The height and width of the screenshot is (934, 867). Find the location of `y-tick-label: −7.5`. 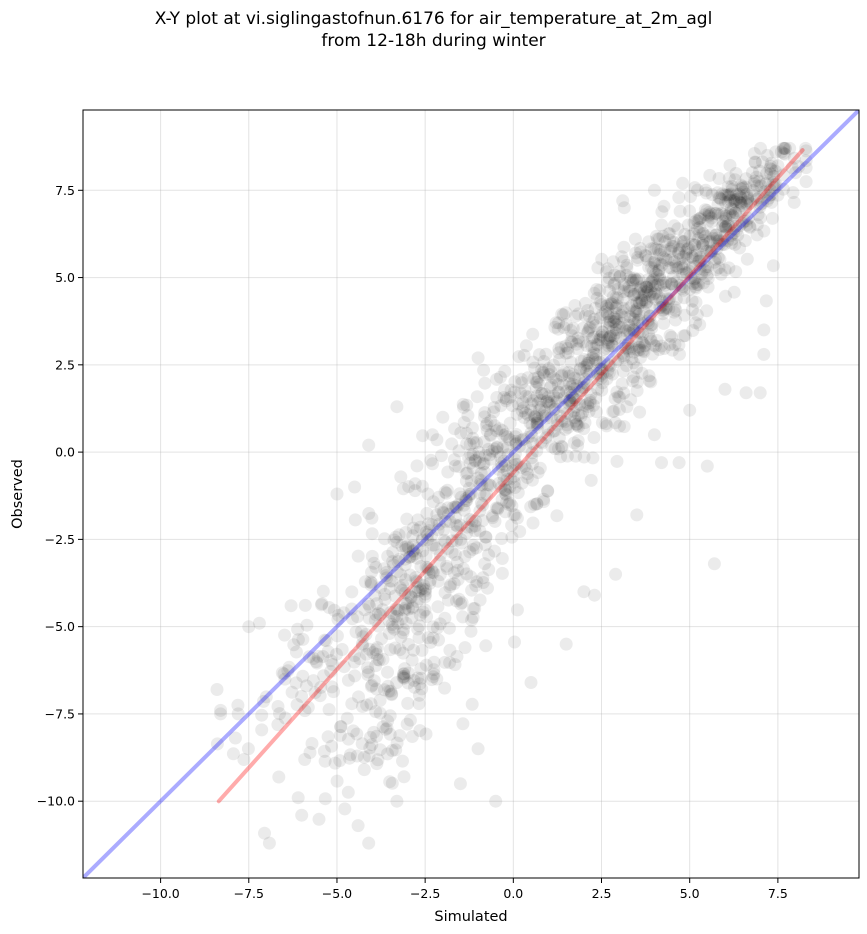

y-tick-label: −7.5 is located at coordinates (60, 713).